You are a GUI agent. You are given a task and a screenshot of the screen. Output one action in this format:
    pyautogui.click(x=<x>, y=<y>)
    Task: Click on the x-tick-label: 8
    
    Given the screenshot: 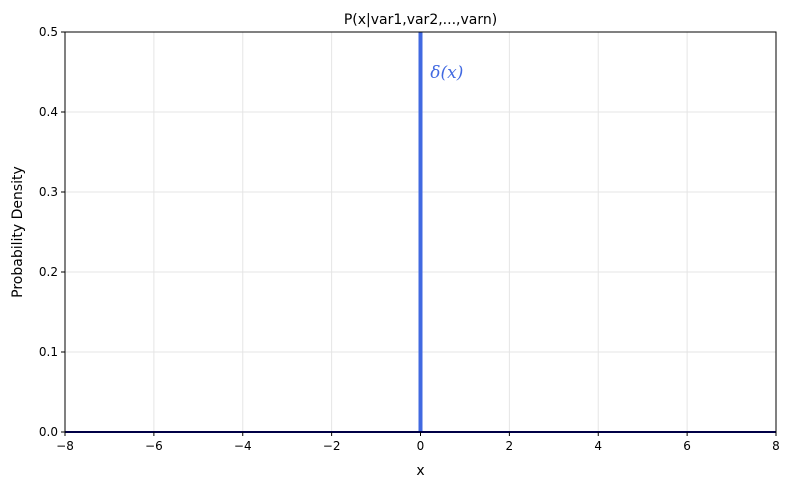 What is the action you would take?
    pyautogui.click(x=776, y=446)
    